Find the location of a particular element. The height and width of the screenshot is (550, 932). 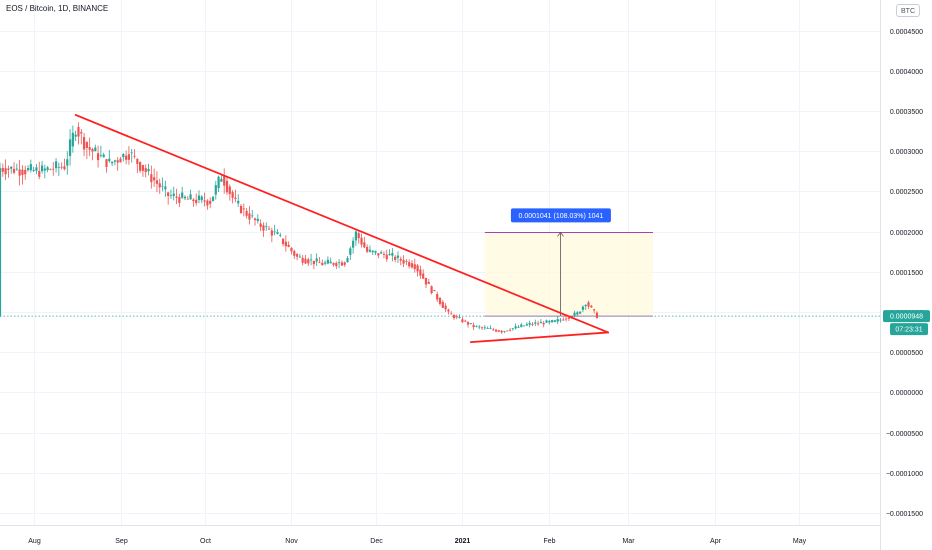

measure-label: 0.0001041 (108.03%) 1041 is located at coordinates (560, 216).